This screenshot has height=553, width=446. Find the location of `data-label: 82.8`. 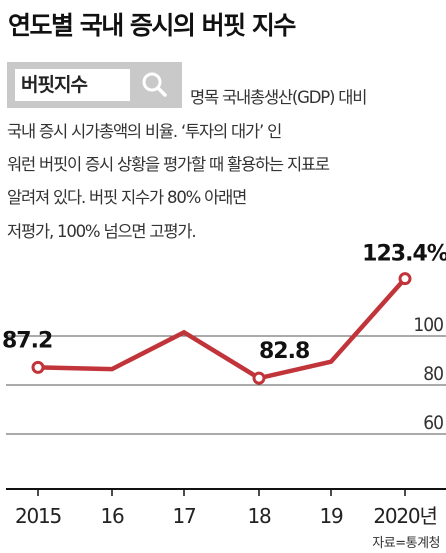

data-label: 82.8 is located at coordinates (284, 351).